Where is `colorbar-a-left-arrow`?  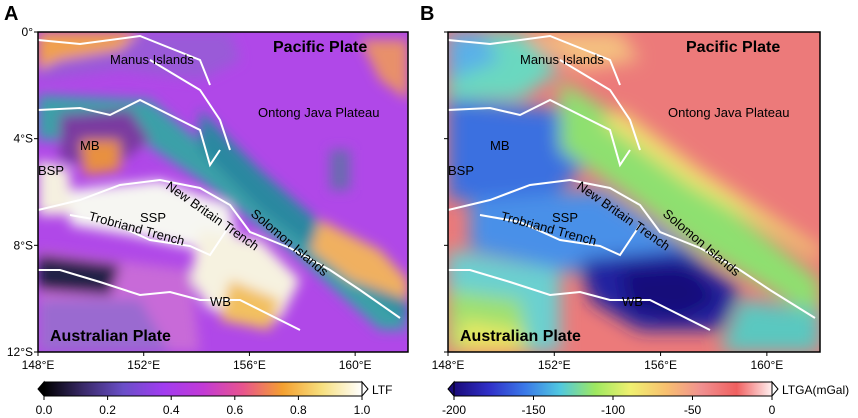 colorbar-a-left-arrow is located at coordinates (41, 389).